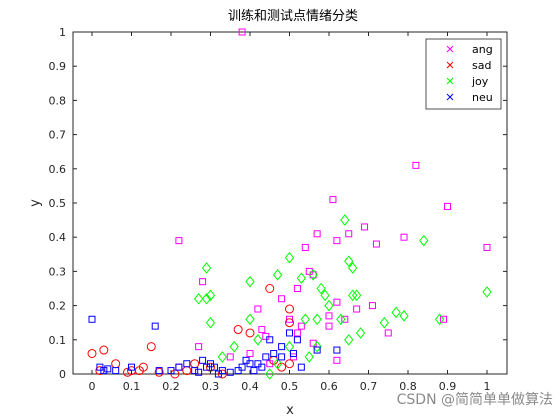 This screenshot has height=420, width=560. Describe the element at coordinates (475, 399) in the screenshot. I see `watermark: CSDN @简简单单做算法` at that location.